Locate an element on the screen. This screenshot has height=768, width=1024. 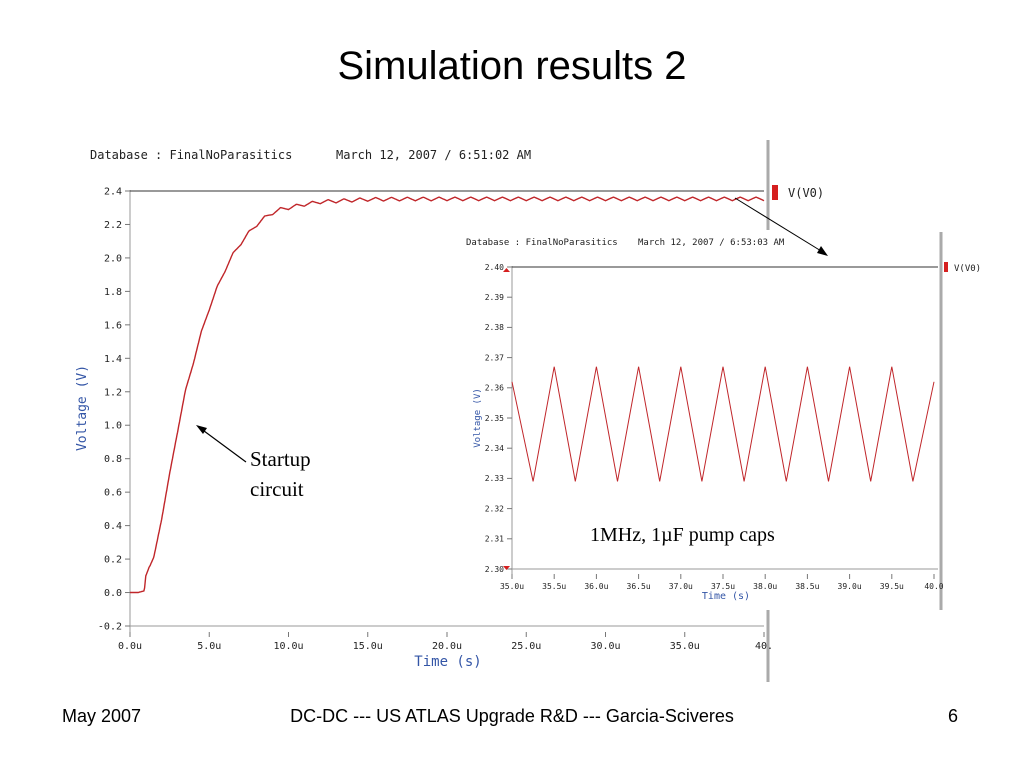
y-tick-label: 2.40 is located at coordinates (494, 267).